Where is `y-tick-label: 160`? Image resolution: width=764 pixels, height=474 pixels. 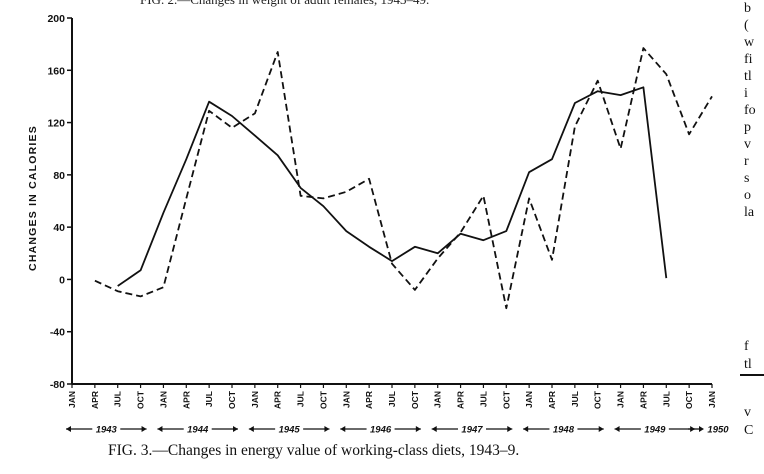
y-tick-label: 160 is located at coordinates (56, 71).